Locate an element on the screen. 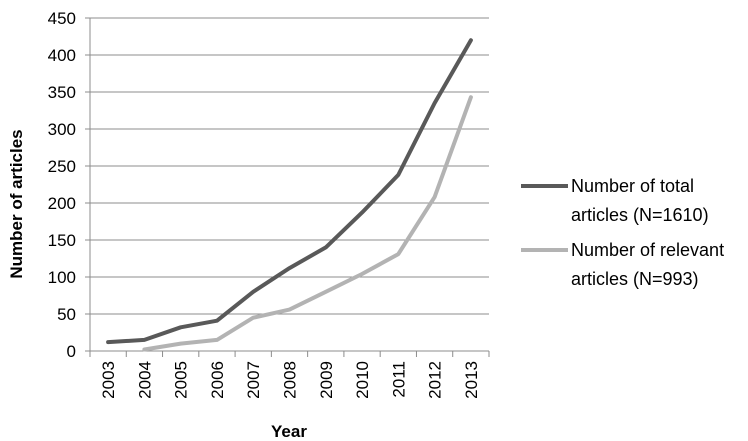  x-tick-label: 2005 is located at coordinates (181, 380).